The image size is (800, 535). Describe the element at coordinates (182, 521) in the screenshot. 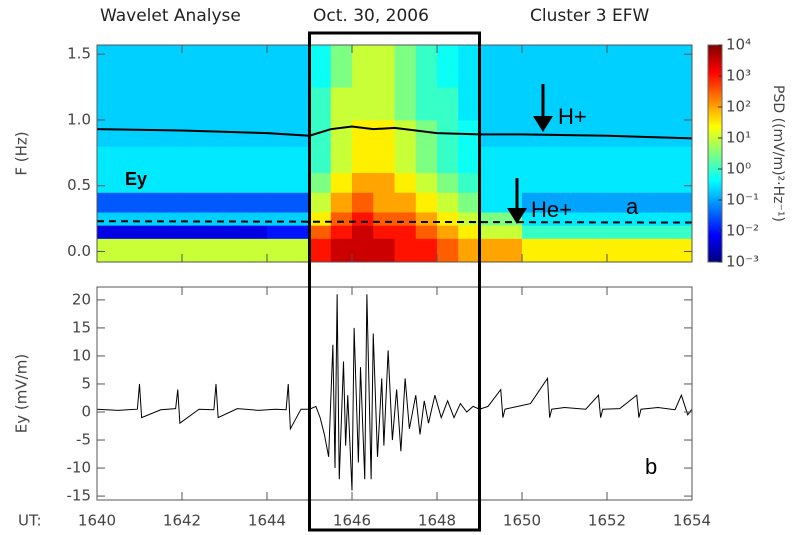

I see `x-tick-label: 1642` at that location.